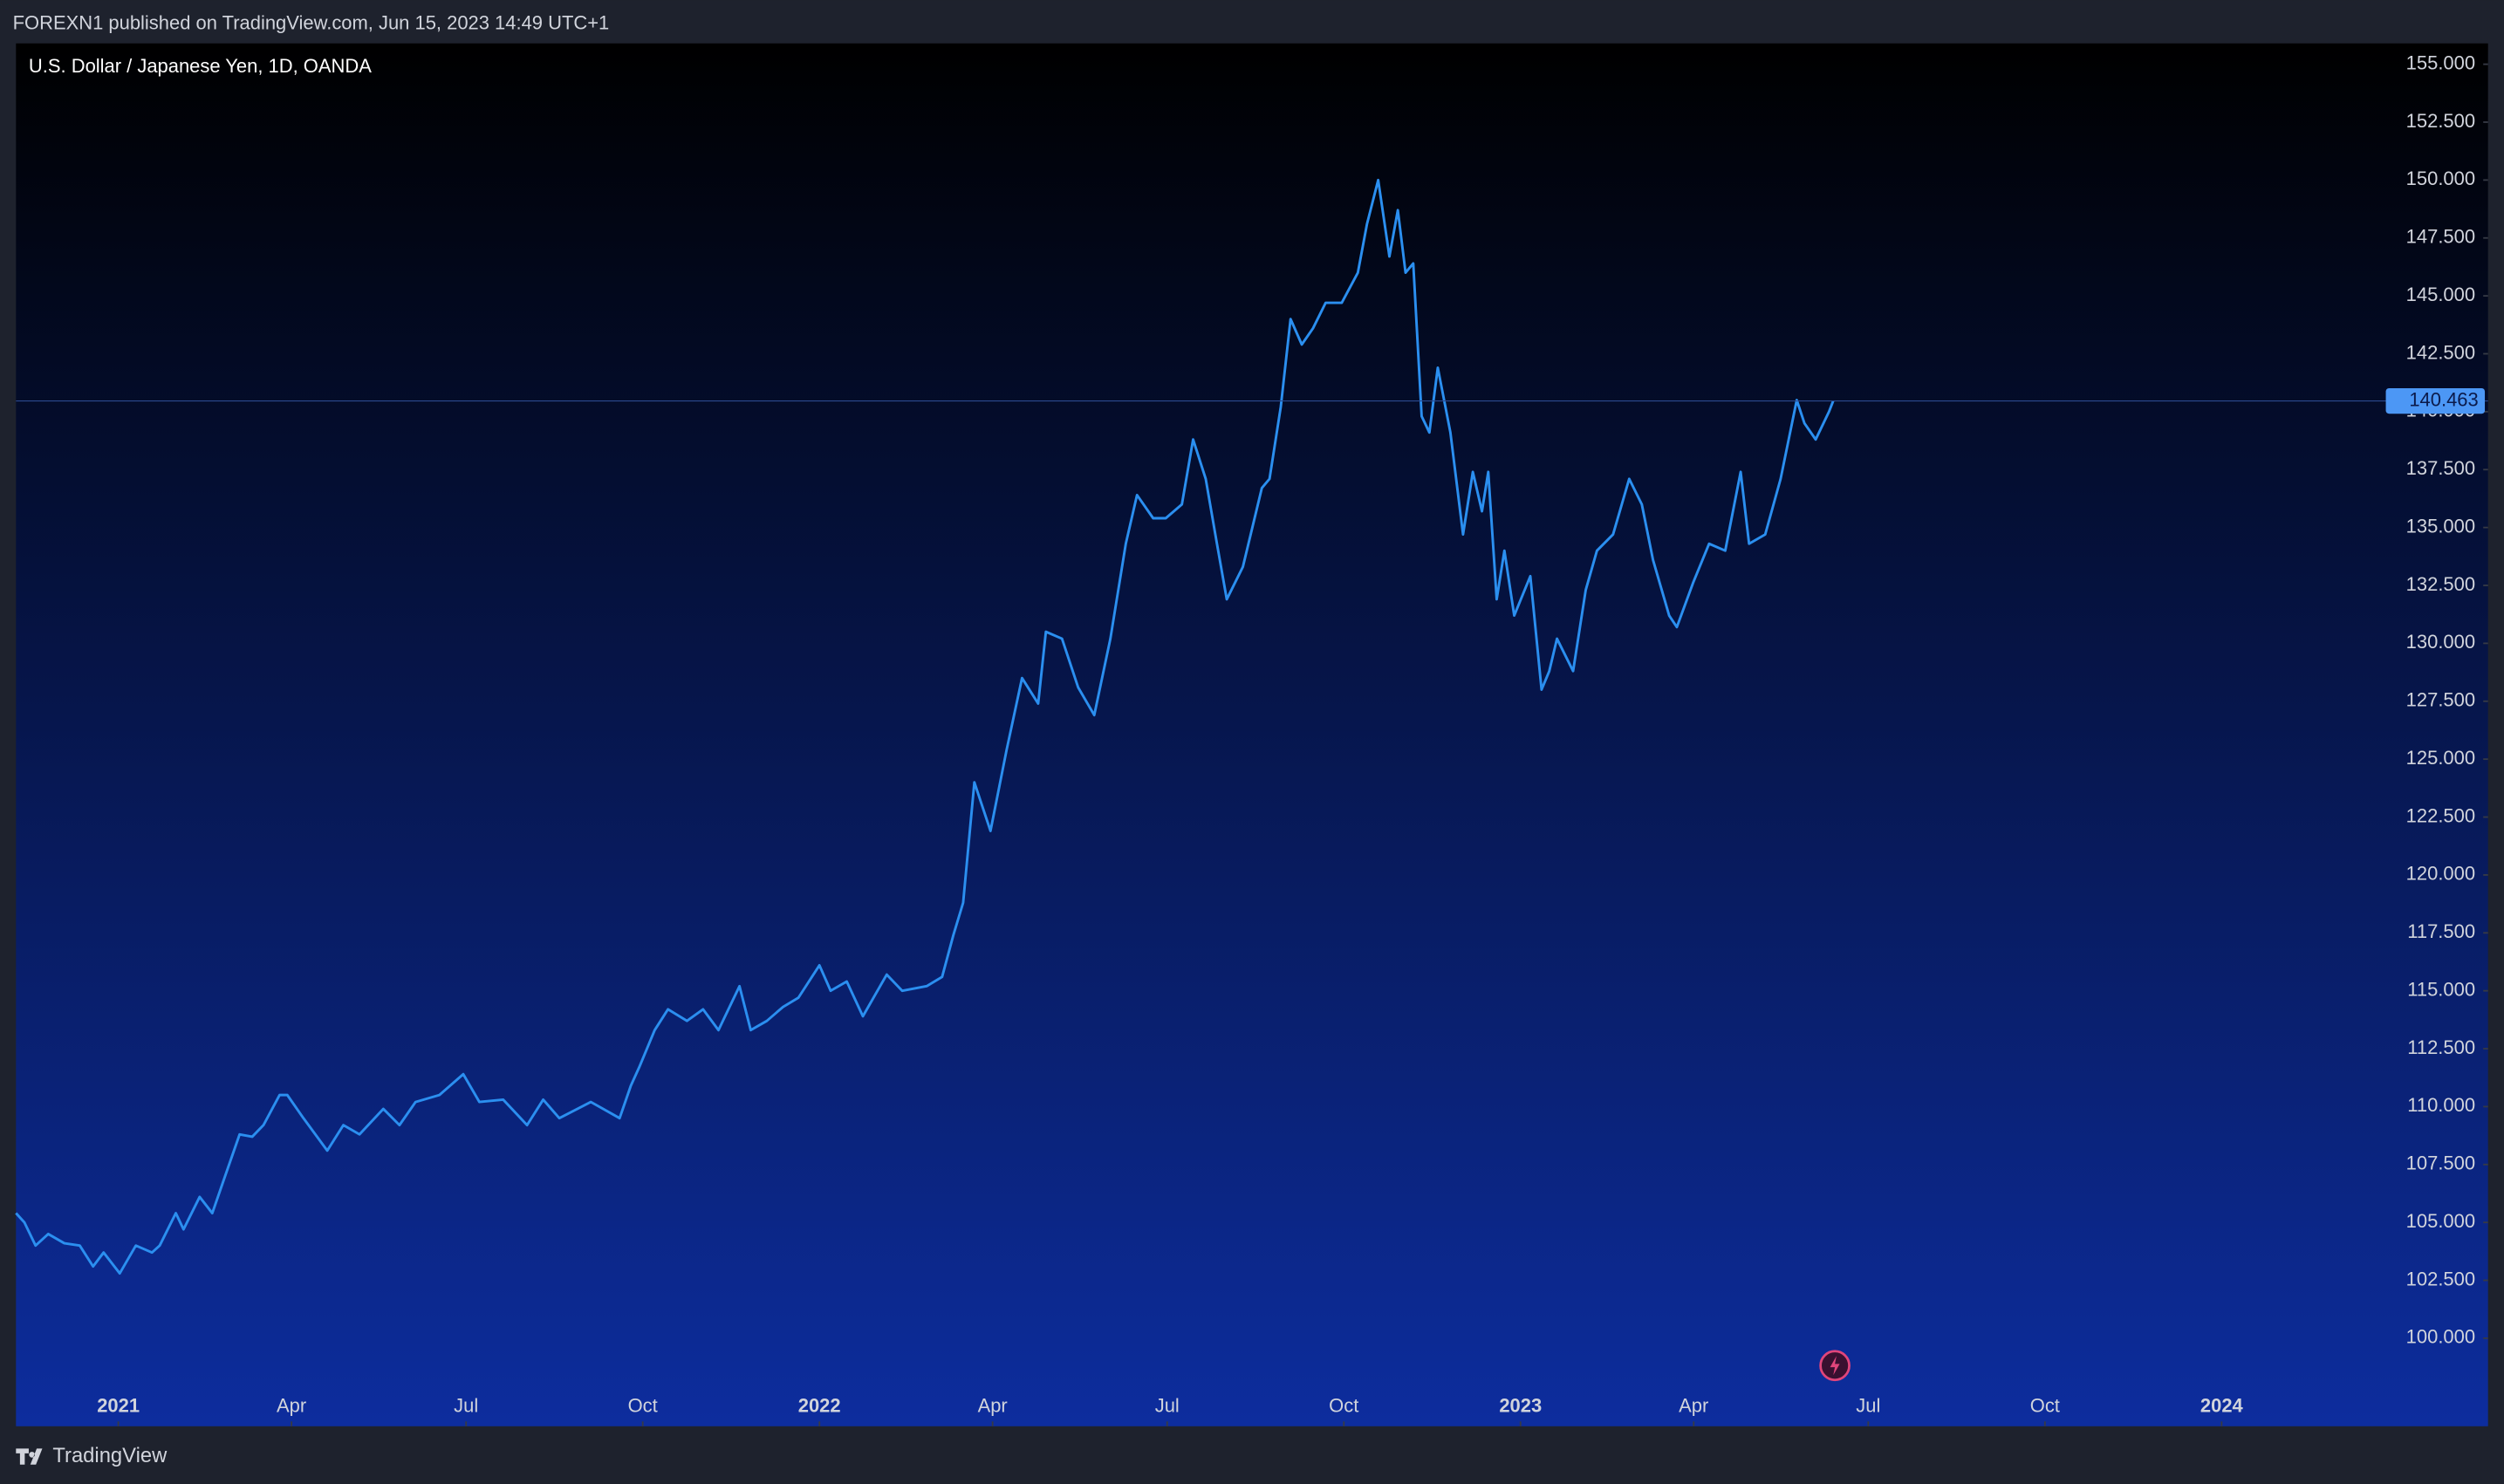  What do you see at coordinates (2440, 237) in the screenshot?
I see `y-tick-label: 147.500` at bounding box center [2440, 237].